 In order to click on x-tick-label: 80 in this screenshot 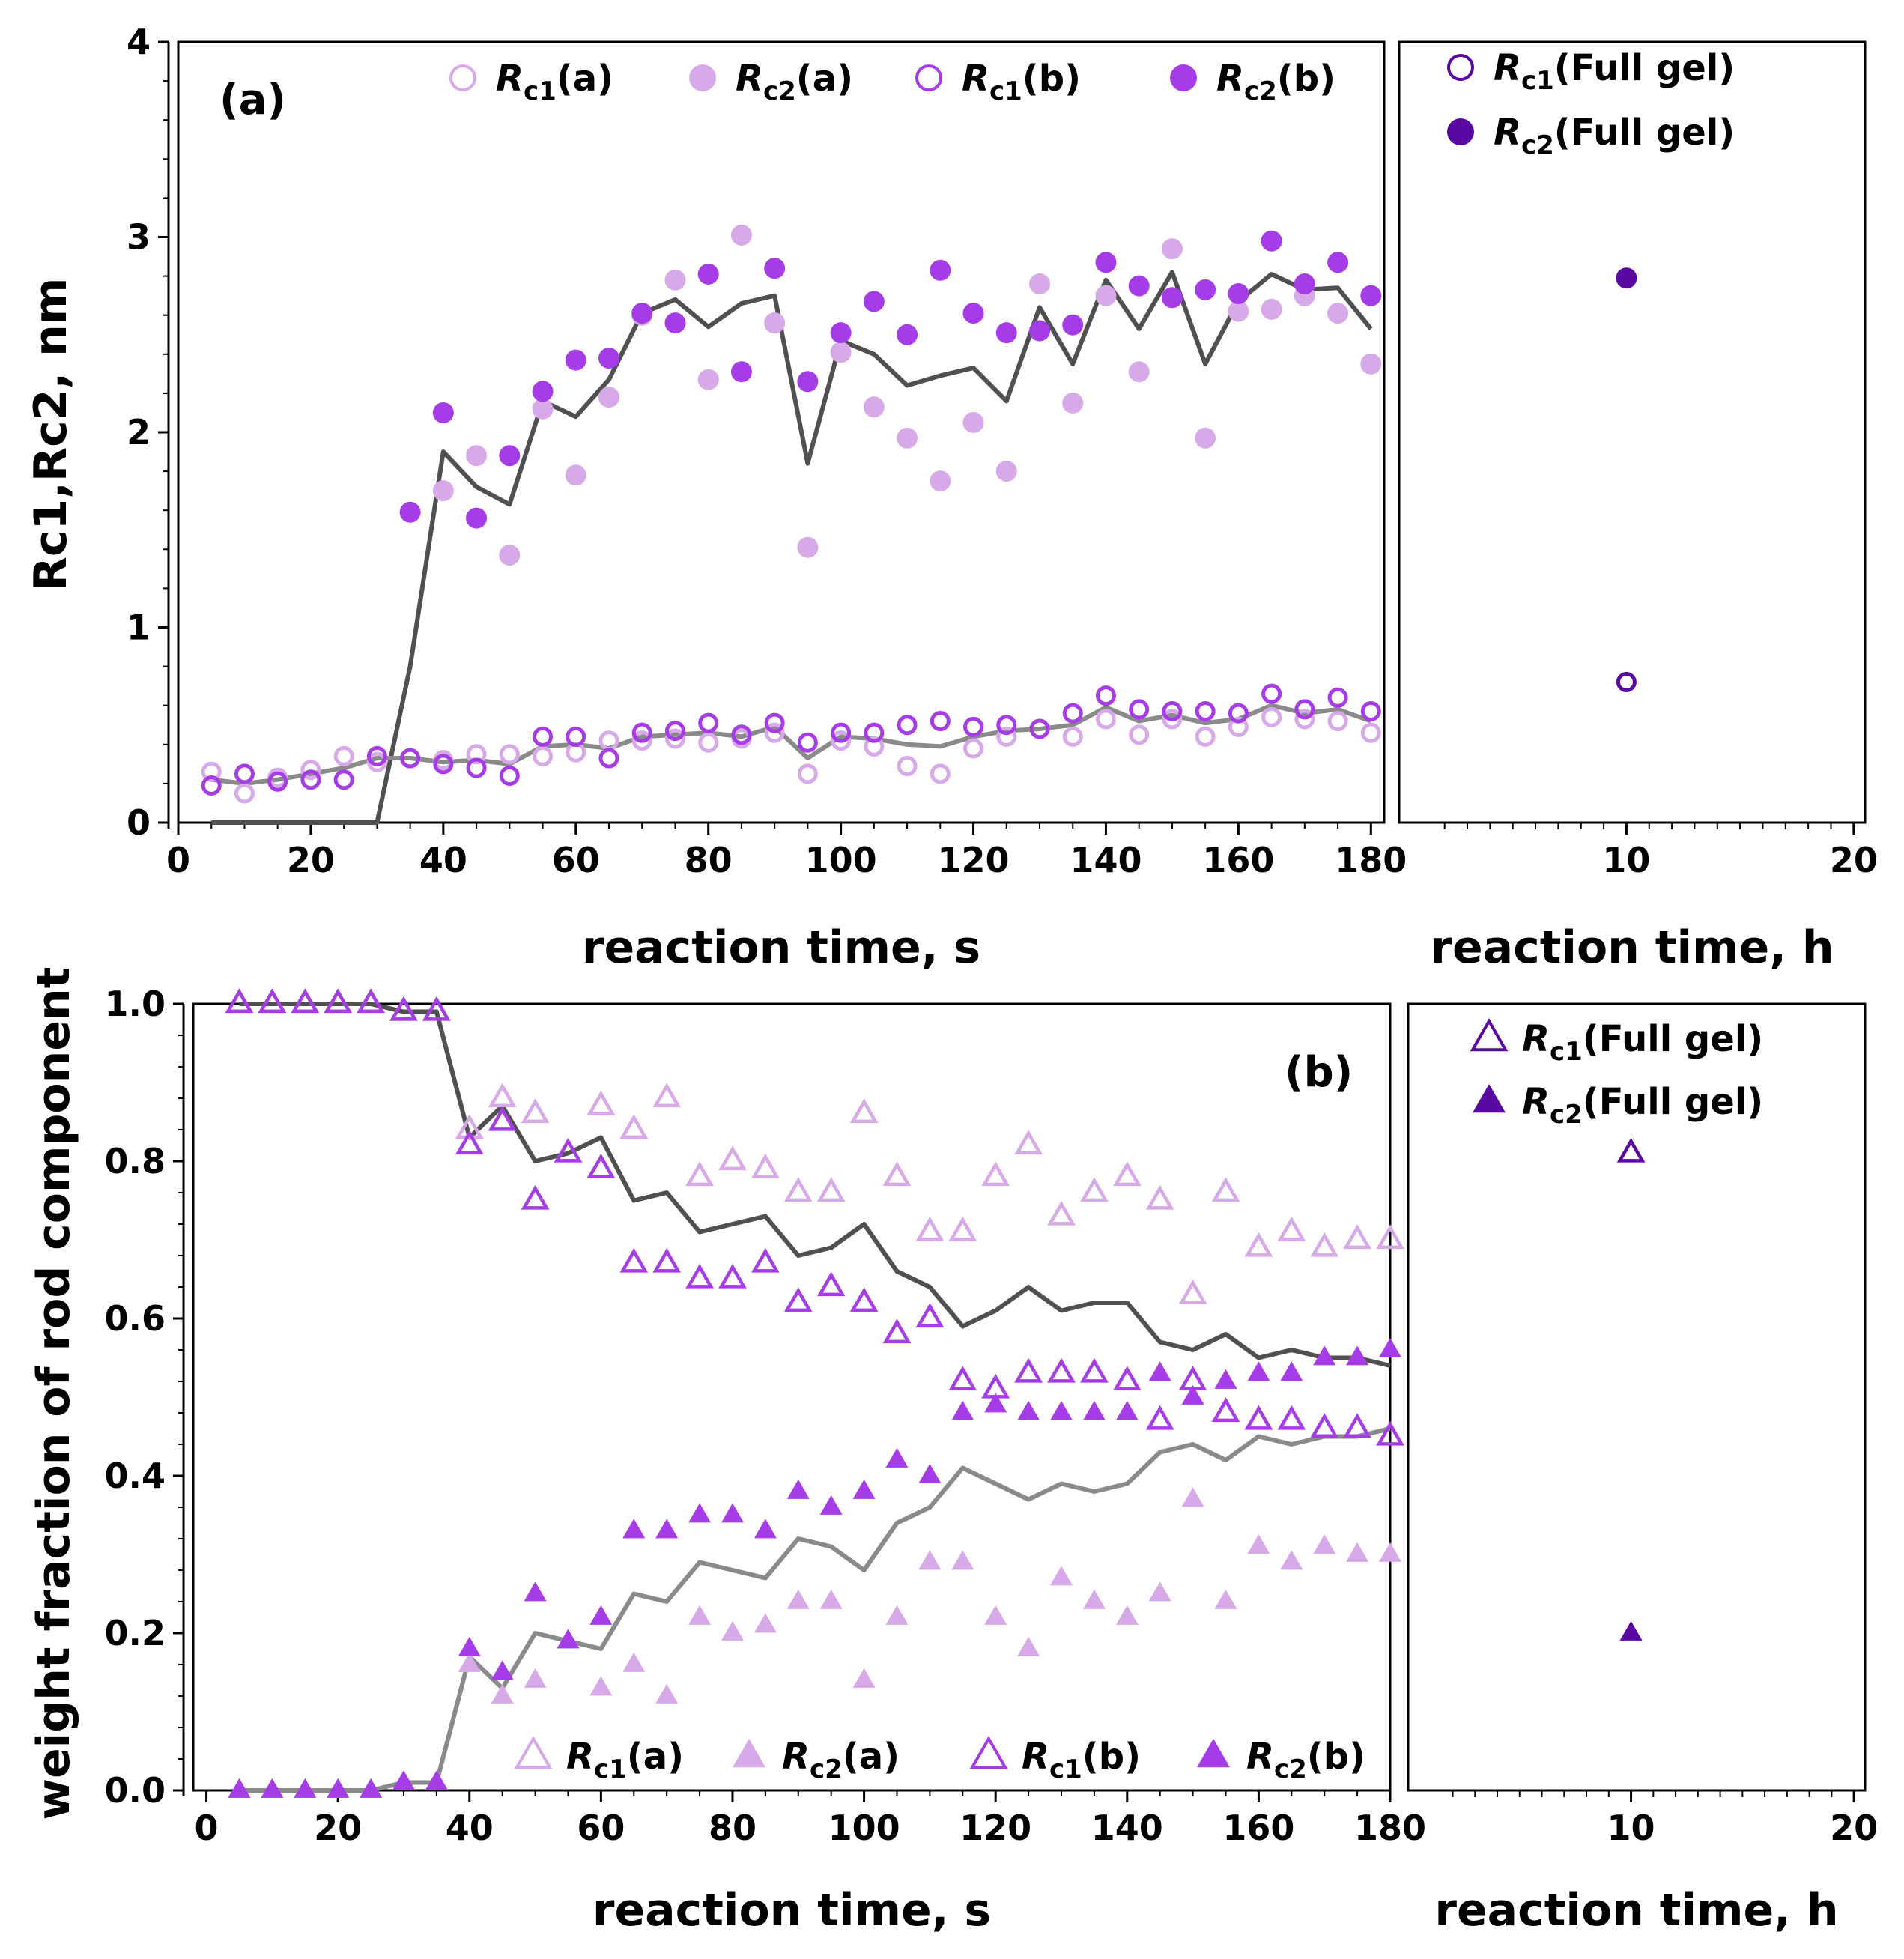, I will do `click(733, 1828)`.